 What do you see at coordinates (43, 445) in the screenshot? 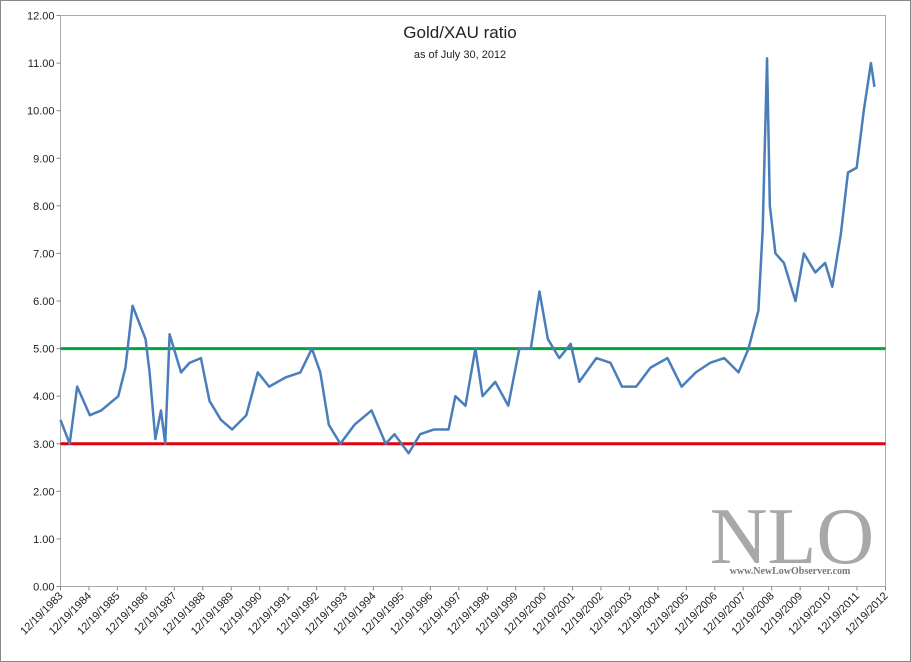
I see `y-tick-label: 3.00` at bounding box center [43, 445].